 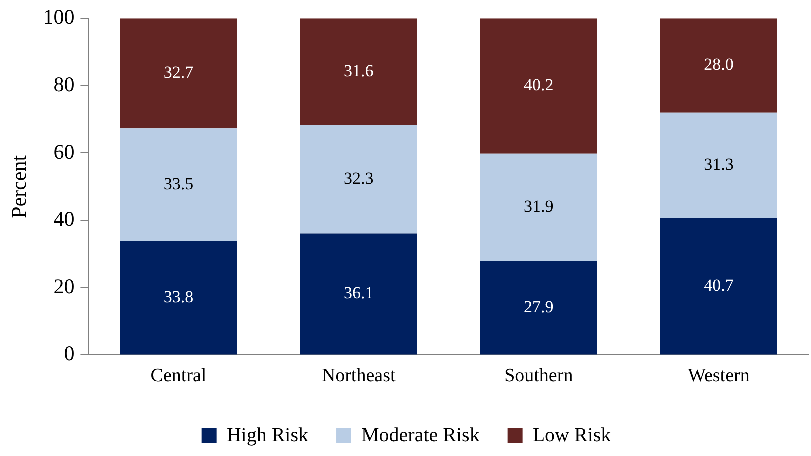 What do you see at coordinates (572, 435) in the screenshot?
I see `legend-label: Low Risk` at bounding box center [572, 435].